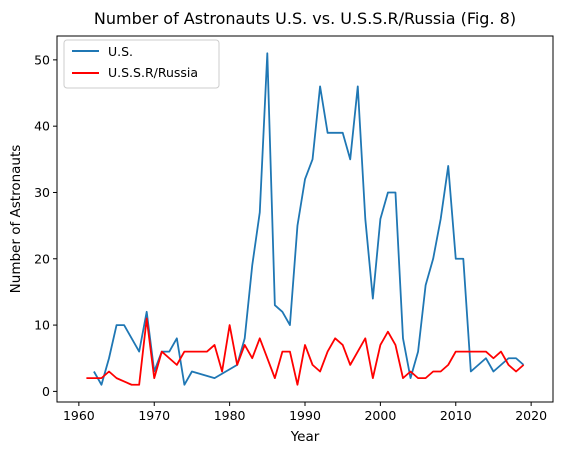 This screenshot has width=565, height=455. Describe the element at coordinates (456, 415) in the screenshot. I see `x-tick-label: 2010` at that location.